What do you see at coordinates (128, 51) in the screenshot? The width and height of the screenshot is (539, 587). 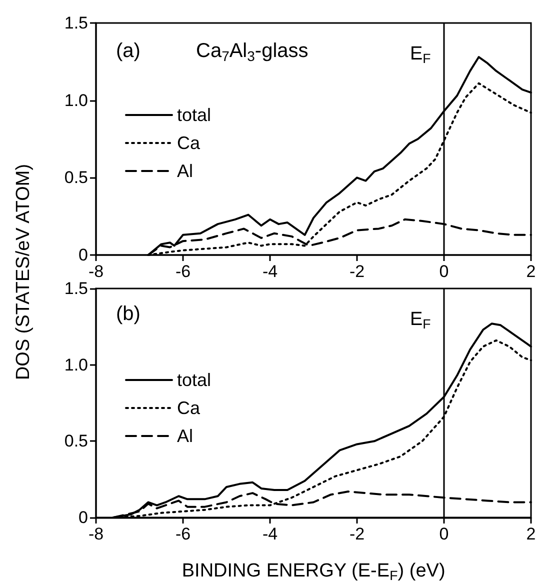 I see `annotation: (a)` at bounding box center [128, 51].